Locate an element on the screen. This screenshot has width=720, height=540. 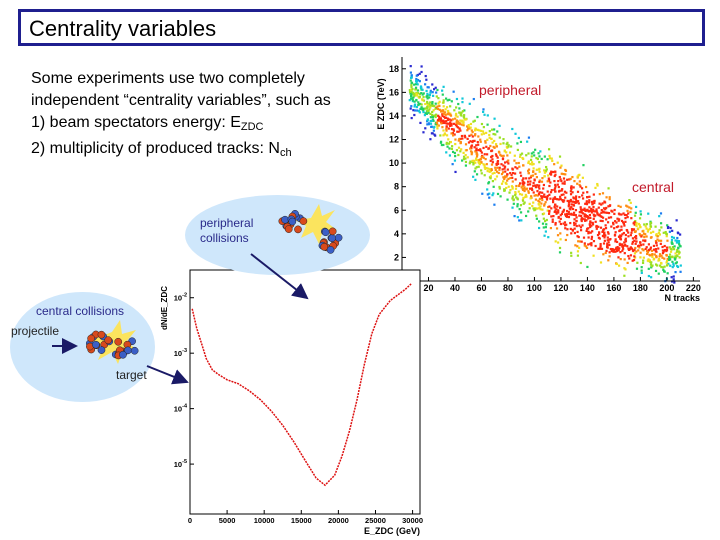
svg-text: 16 is located at coordinates (394, 92).